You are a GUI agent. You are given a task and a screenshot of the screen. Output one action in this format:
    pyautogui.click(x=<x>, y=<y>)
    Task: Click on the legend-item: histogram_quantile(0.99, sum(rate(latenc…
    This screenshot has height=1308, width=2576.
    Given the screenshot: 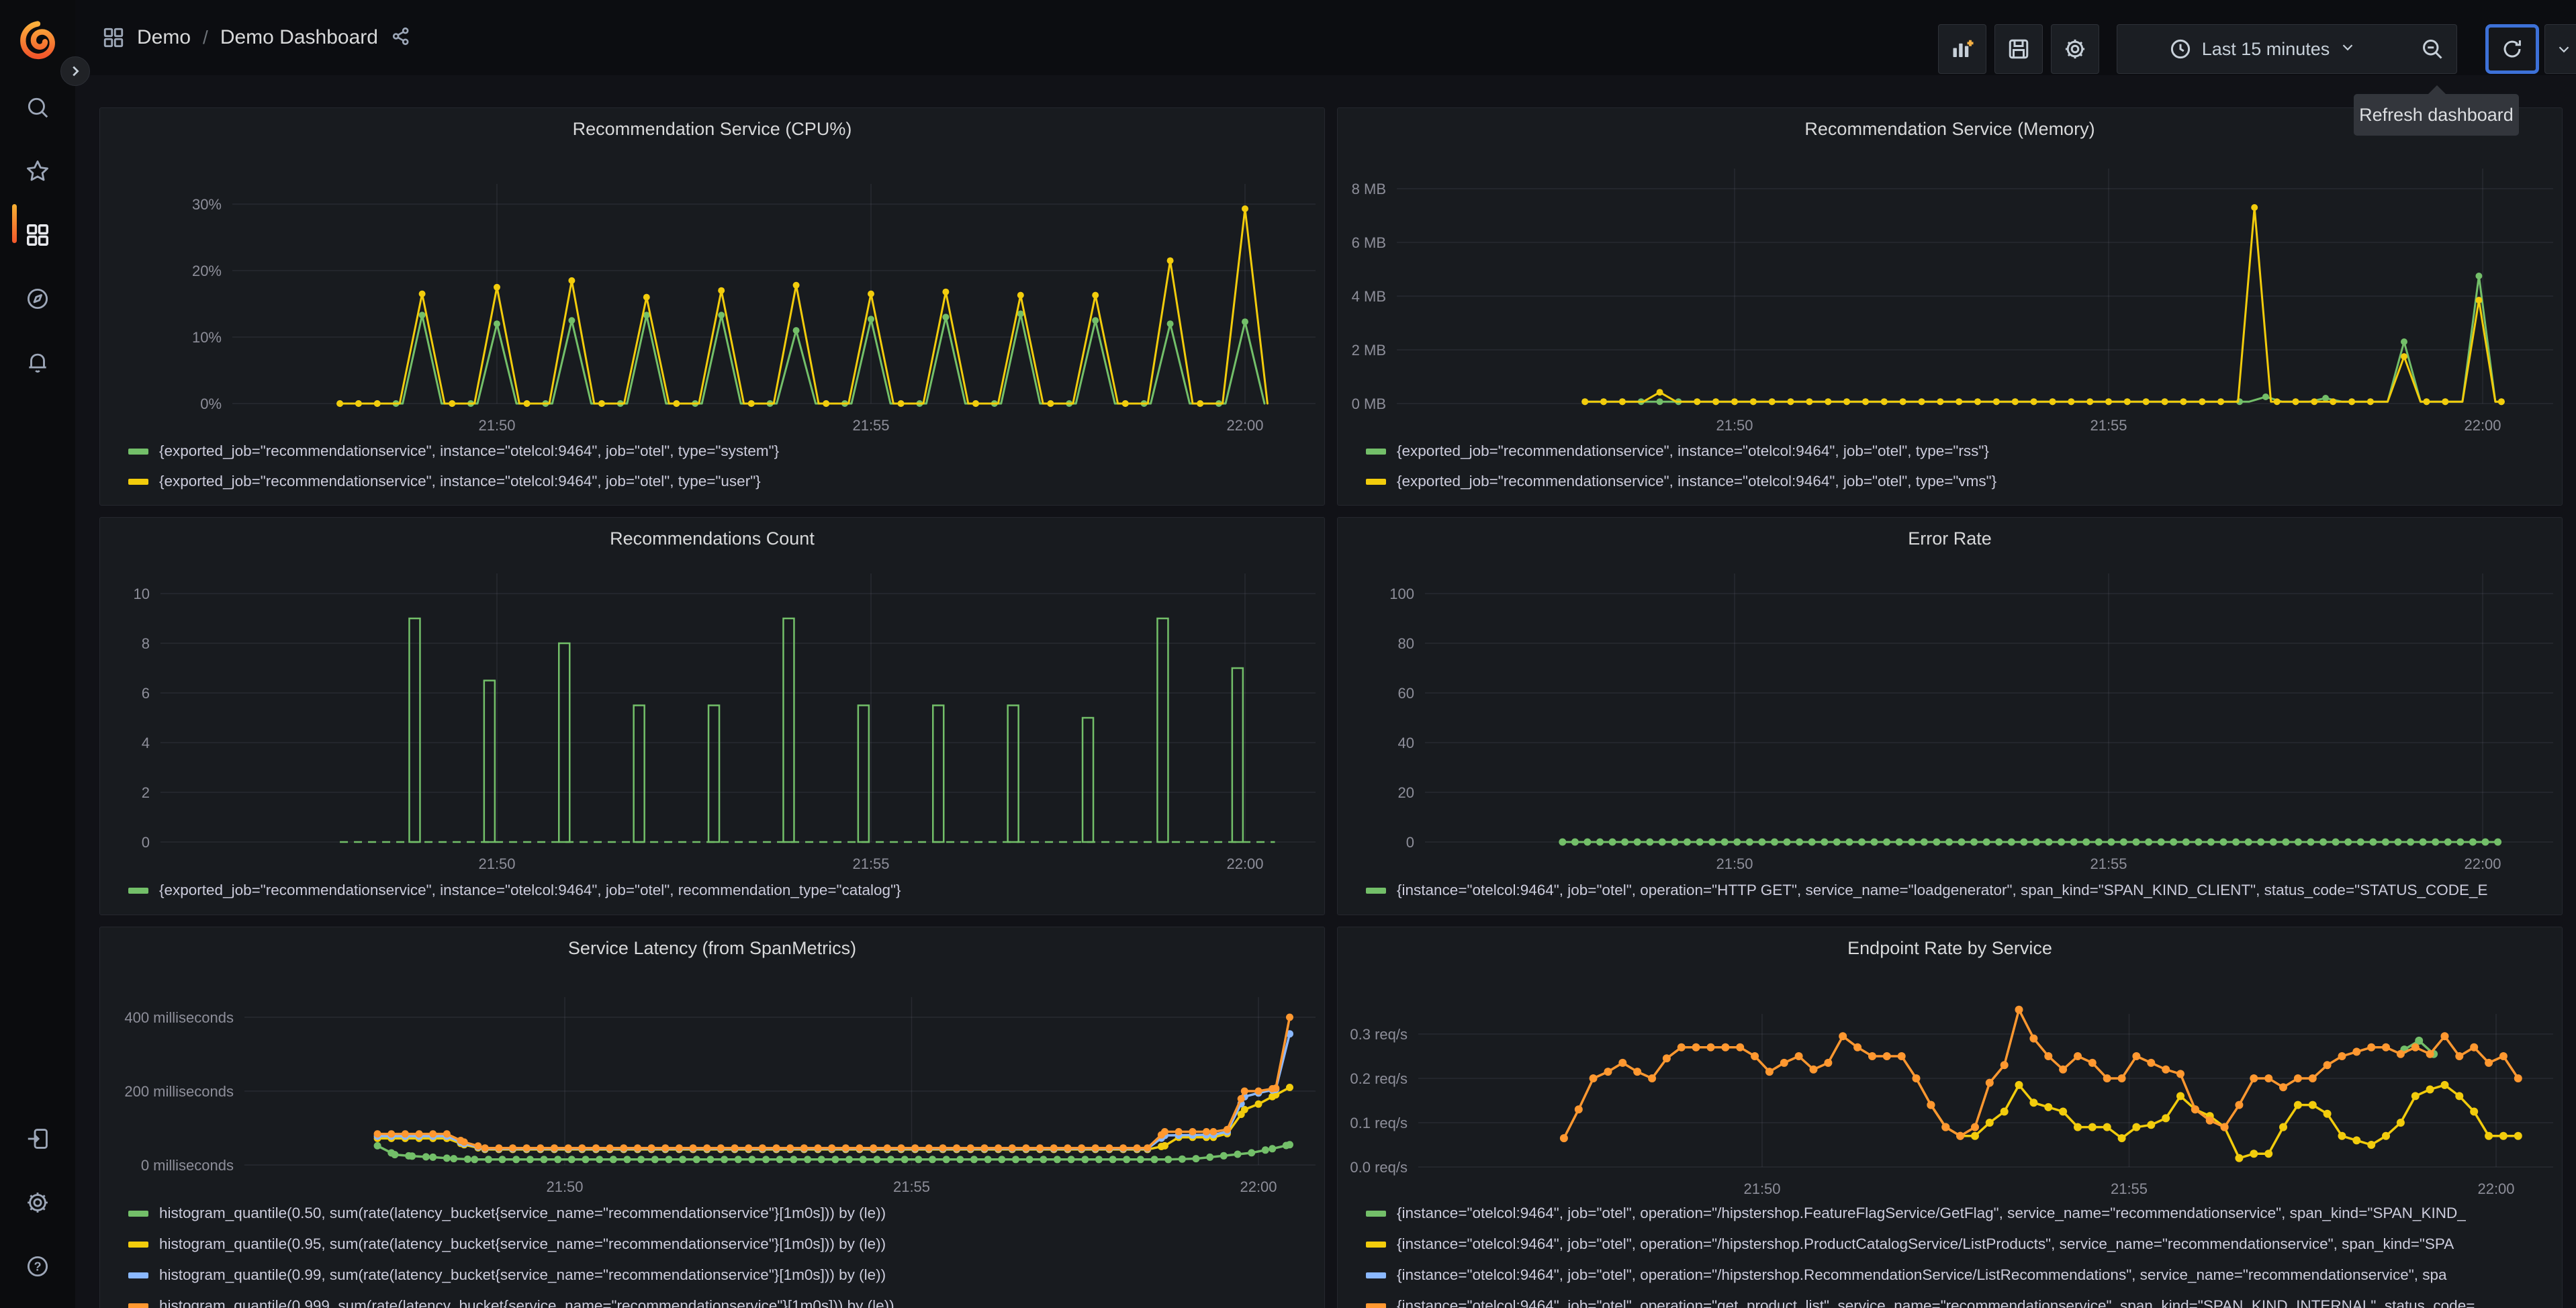 What is the action you would take?
    pyautogui.click(x=724, y=1275)
    